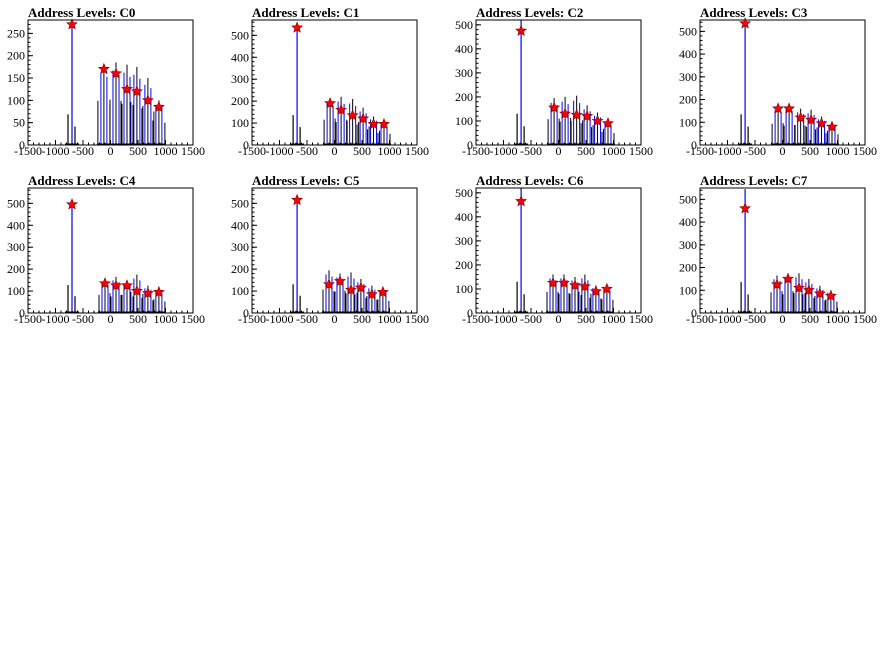  Describe the element at coordinates (19, 123) in the screenshot. I see `y-tick-label: 50` at that location.